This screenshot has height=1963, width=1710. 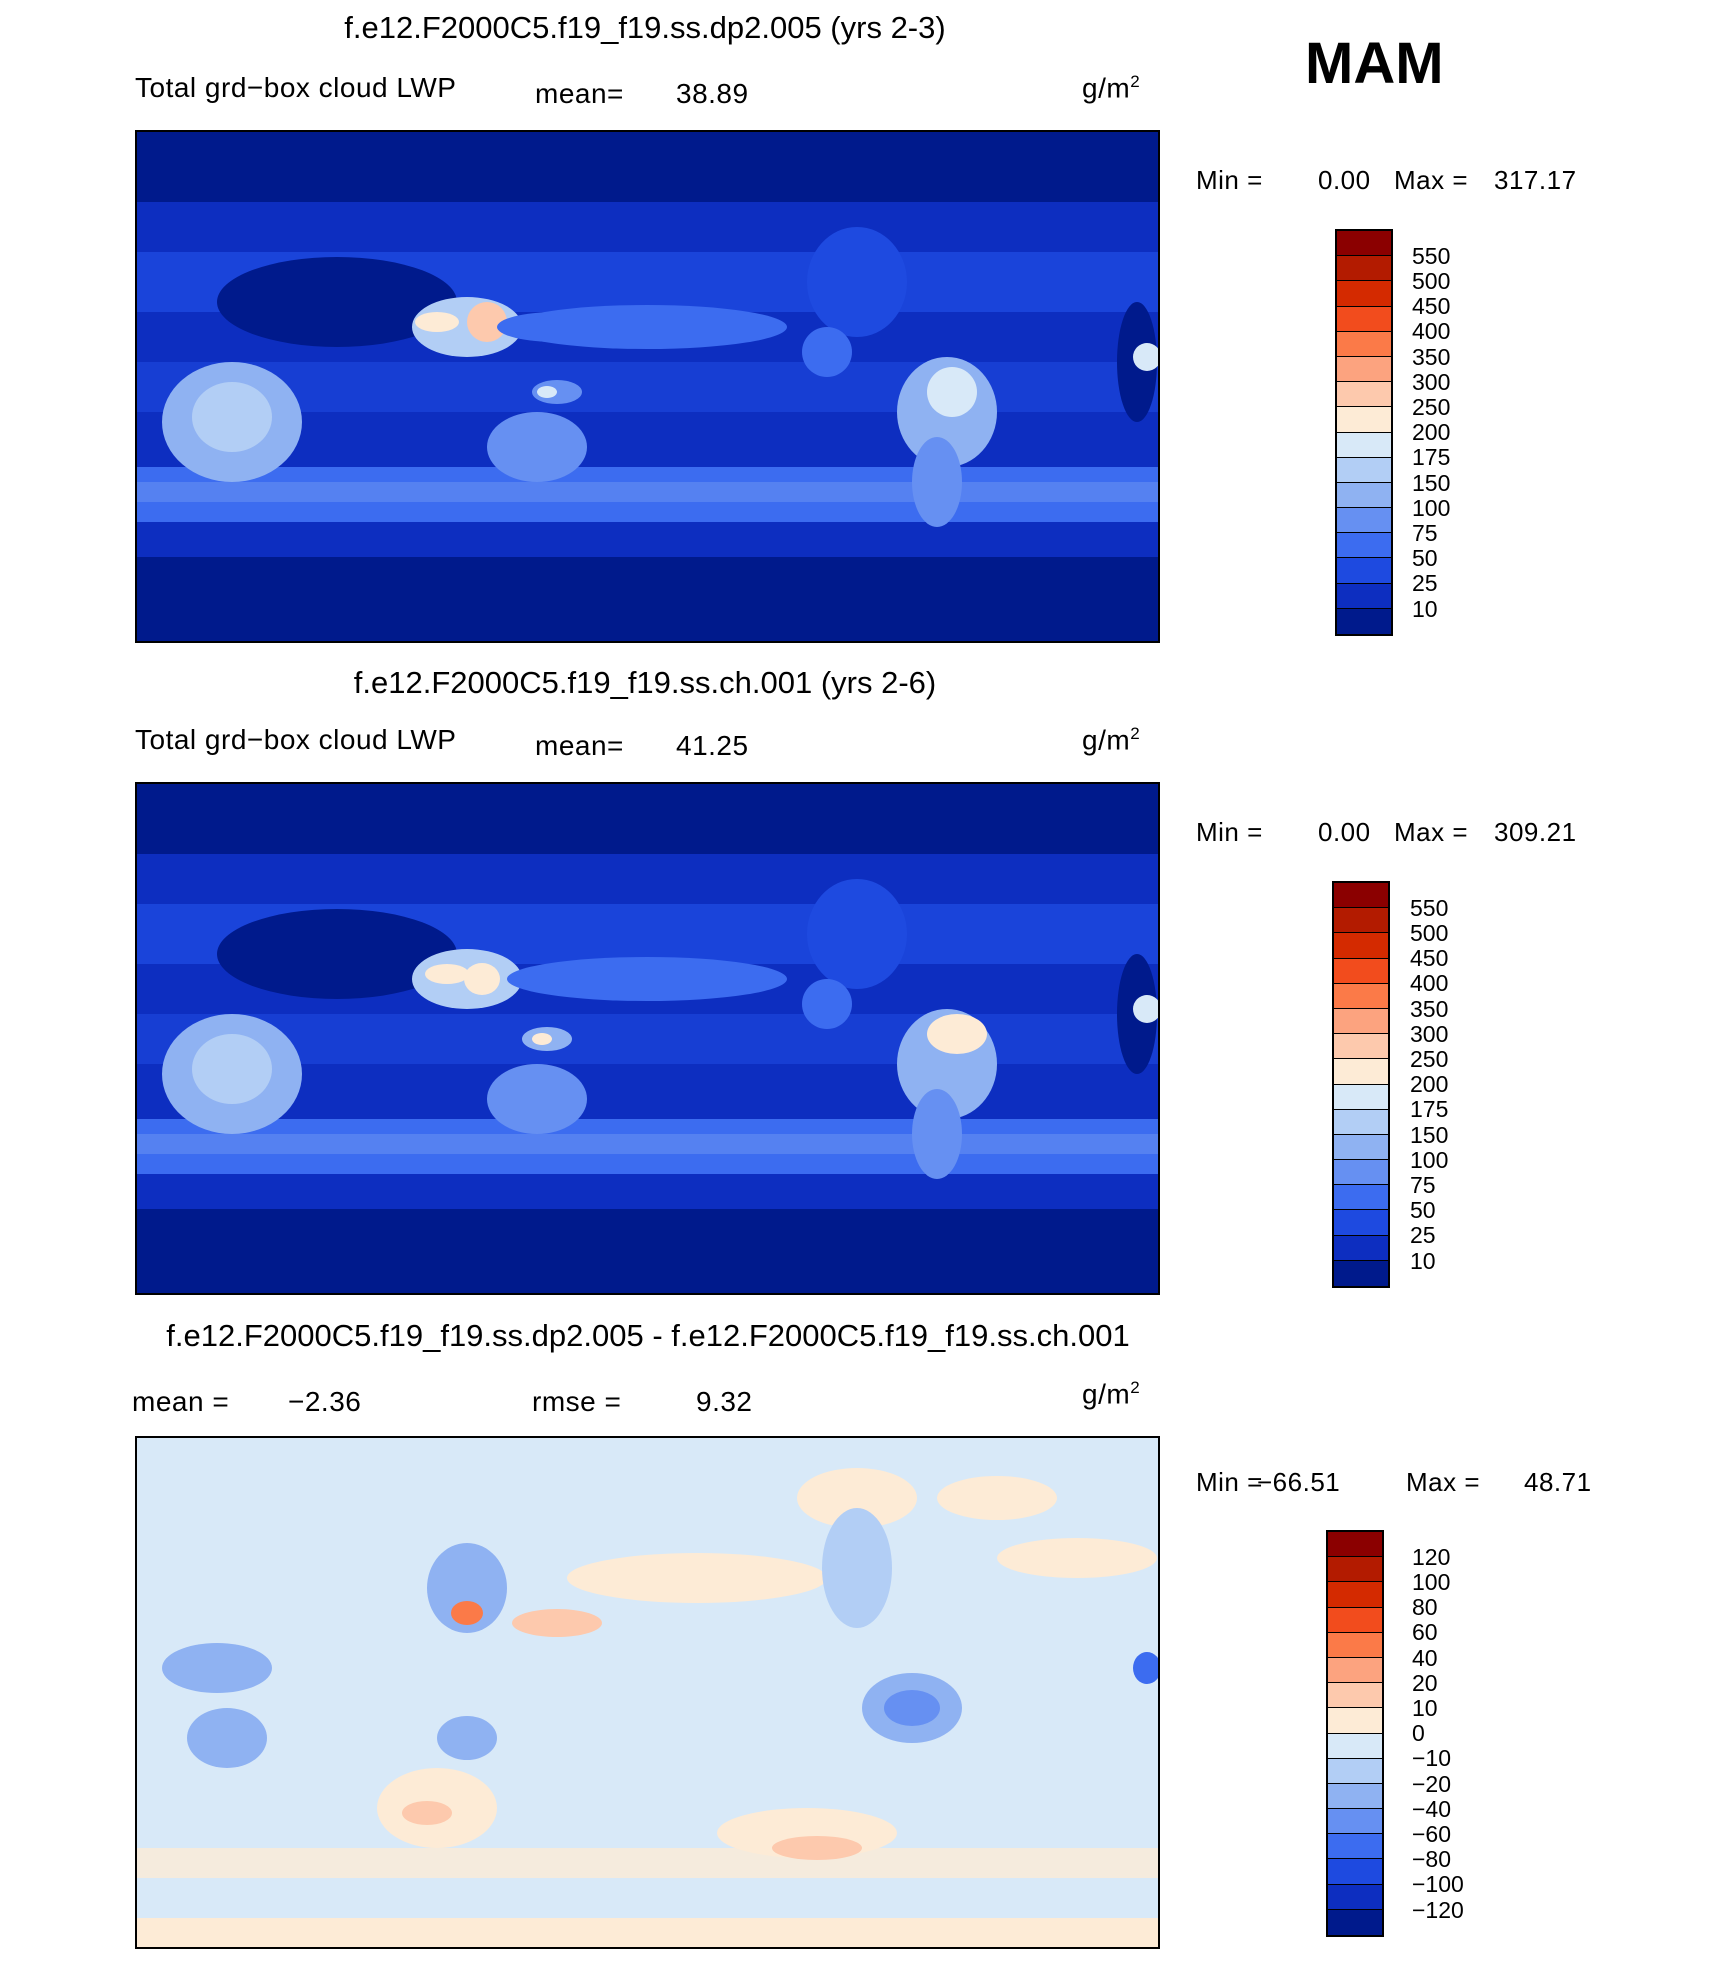 I want to click on panel3-max-value: 48.71, so click(x=1558, y=1482).